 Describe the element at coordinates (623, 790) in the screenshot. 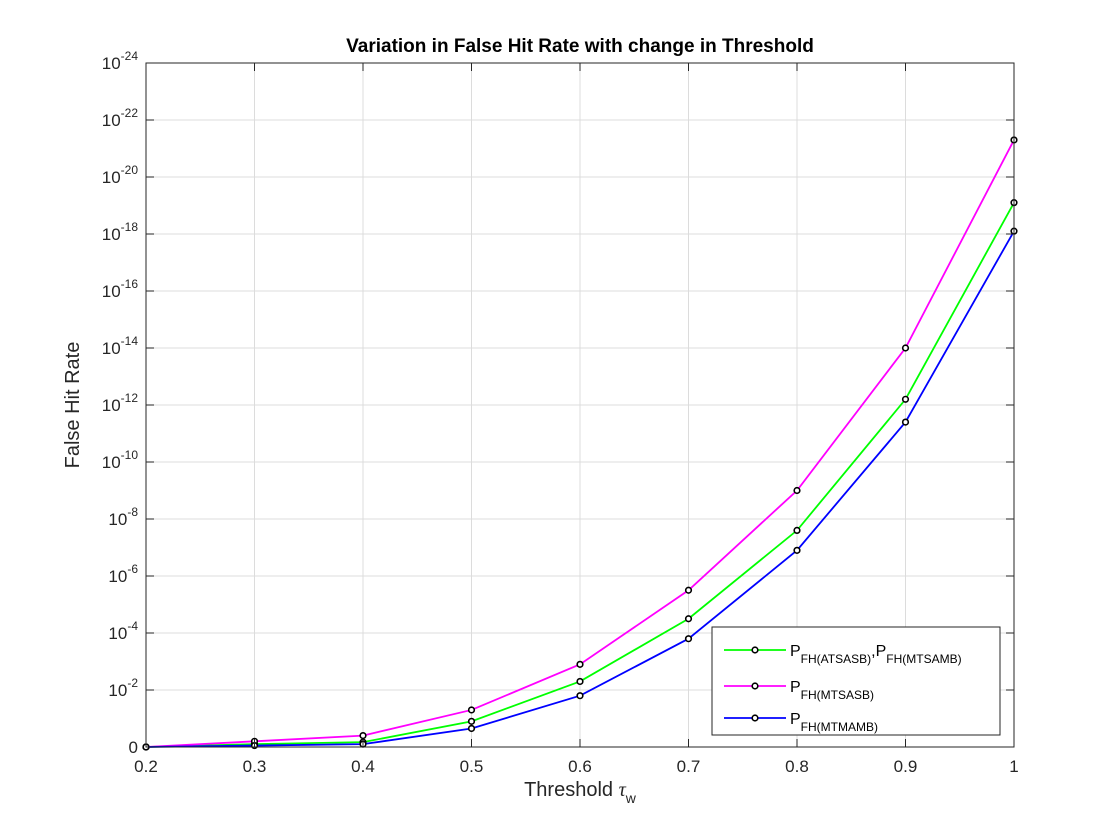

I see `x-axis-title-symbol: τ` at that location.